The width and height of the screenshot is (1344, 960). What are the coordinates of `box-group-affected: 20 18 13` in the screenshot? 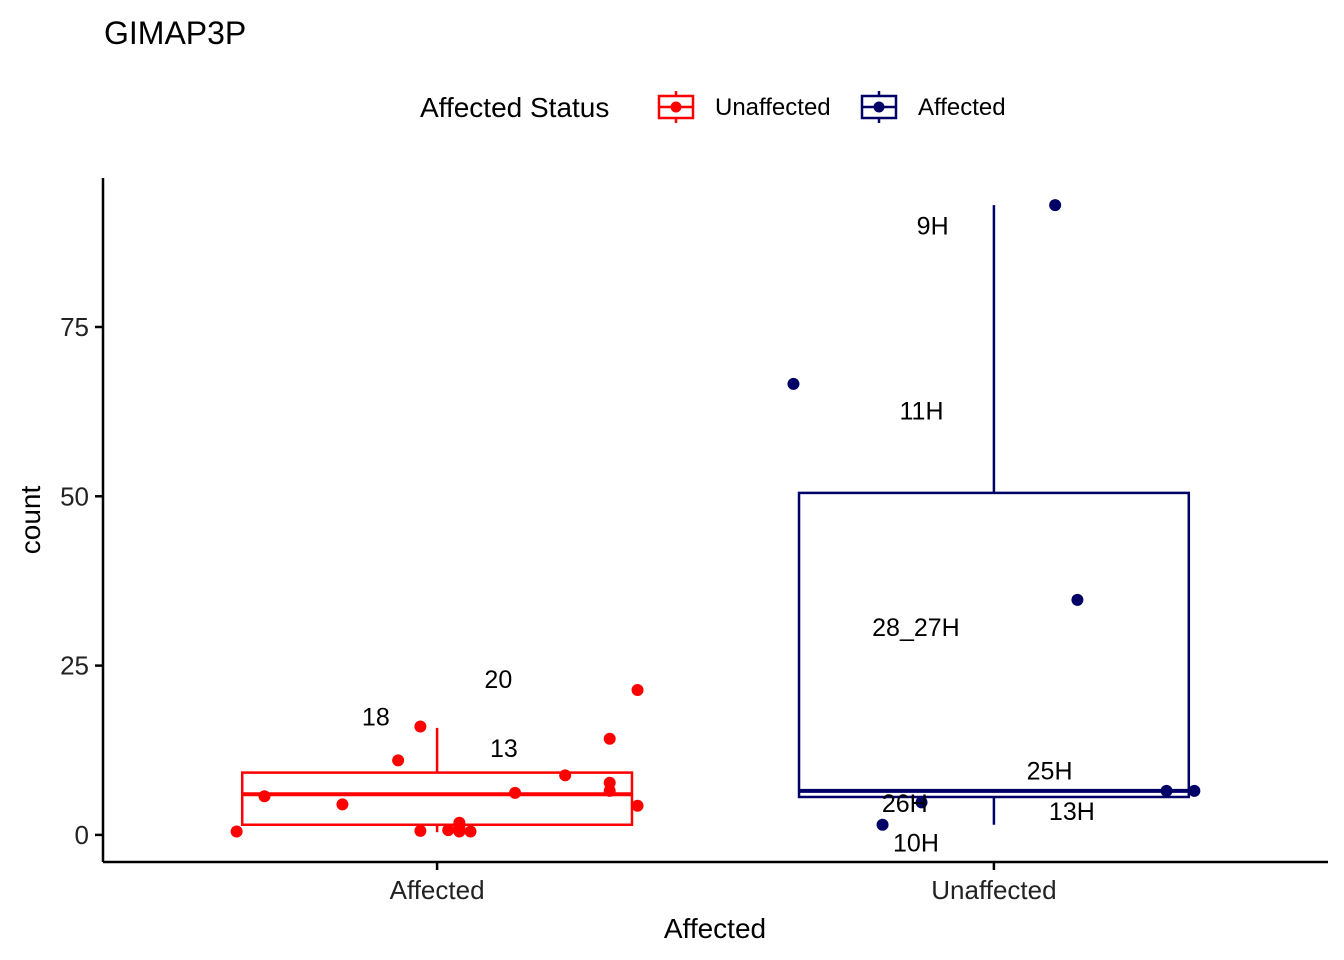 It's located at (437, 752).